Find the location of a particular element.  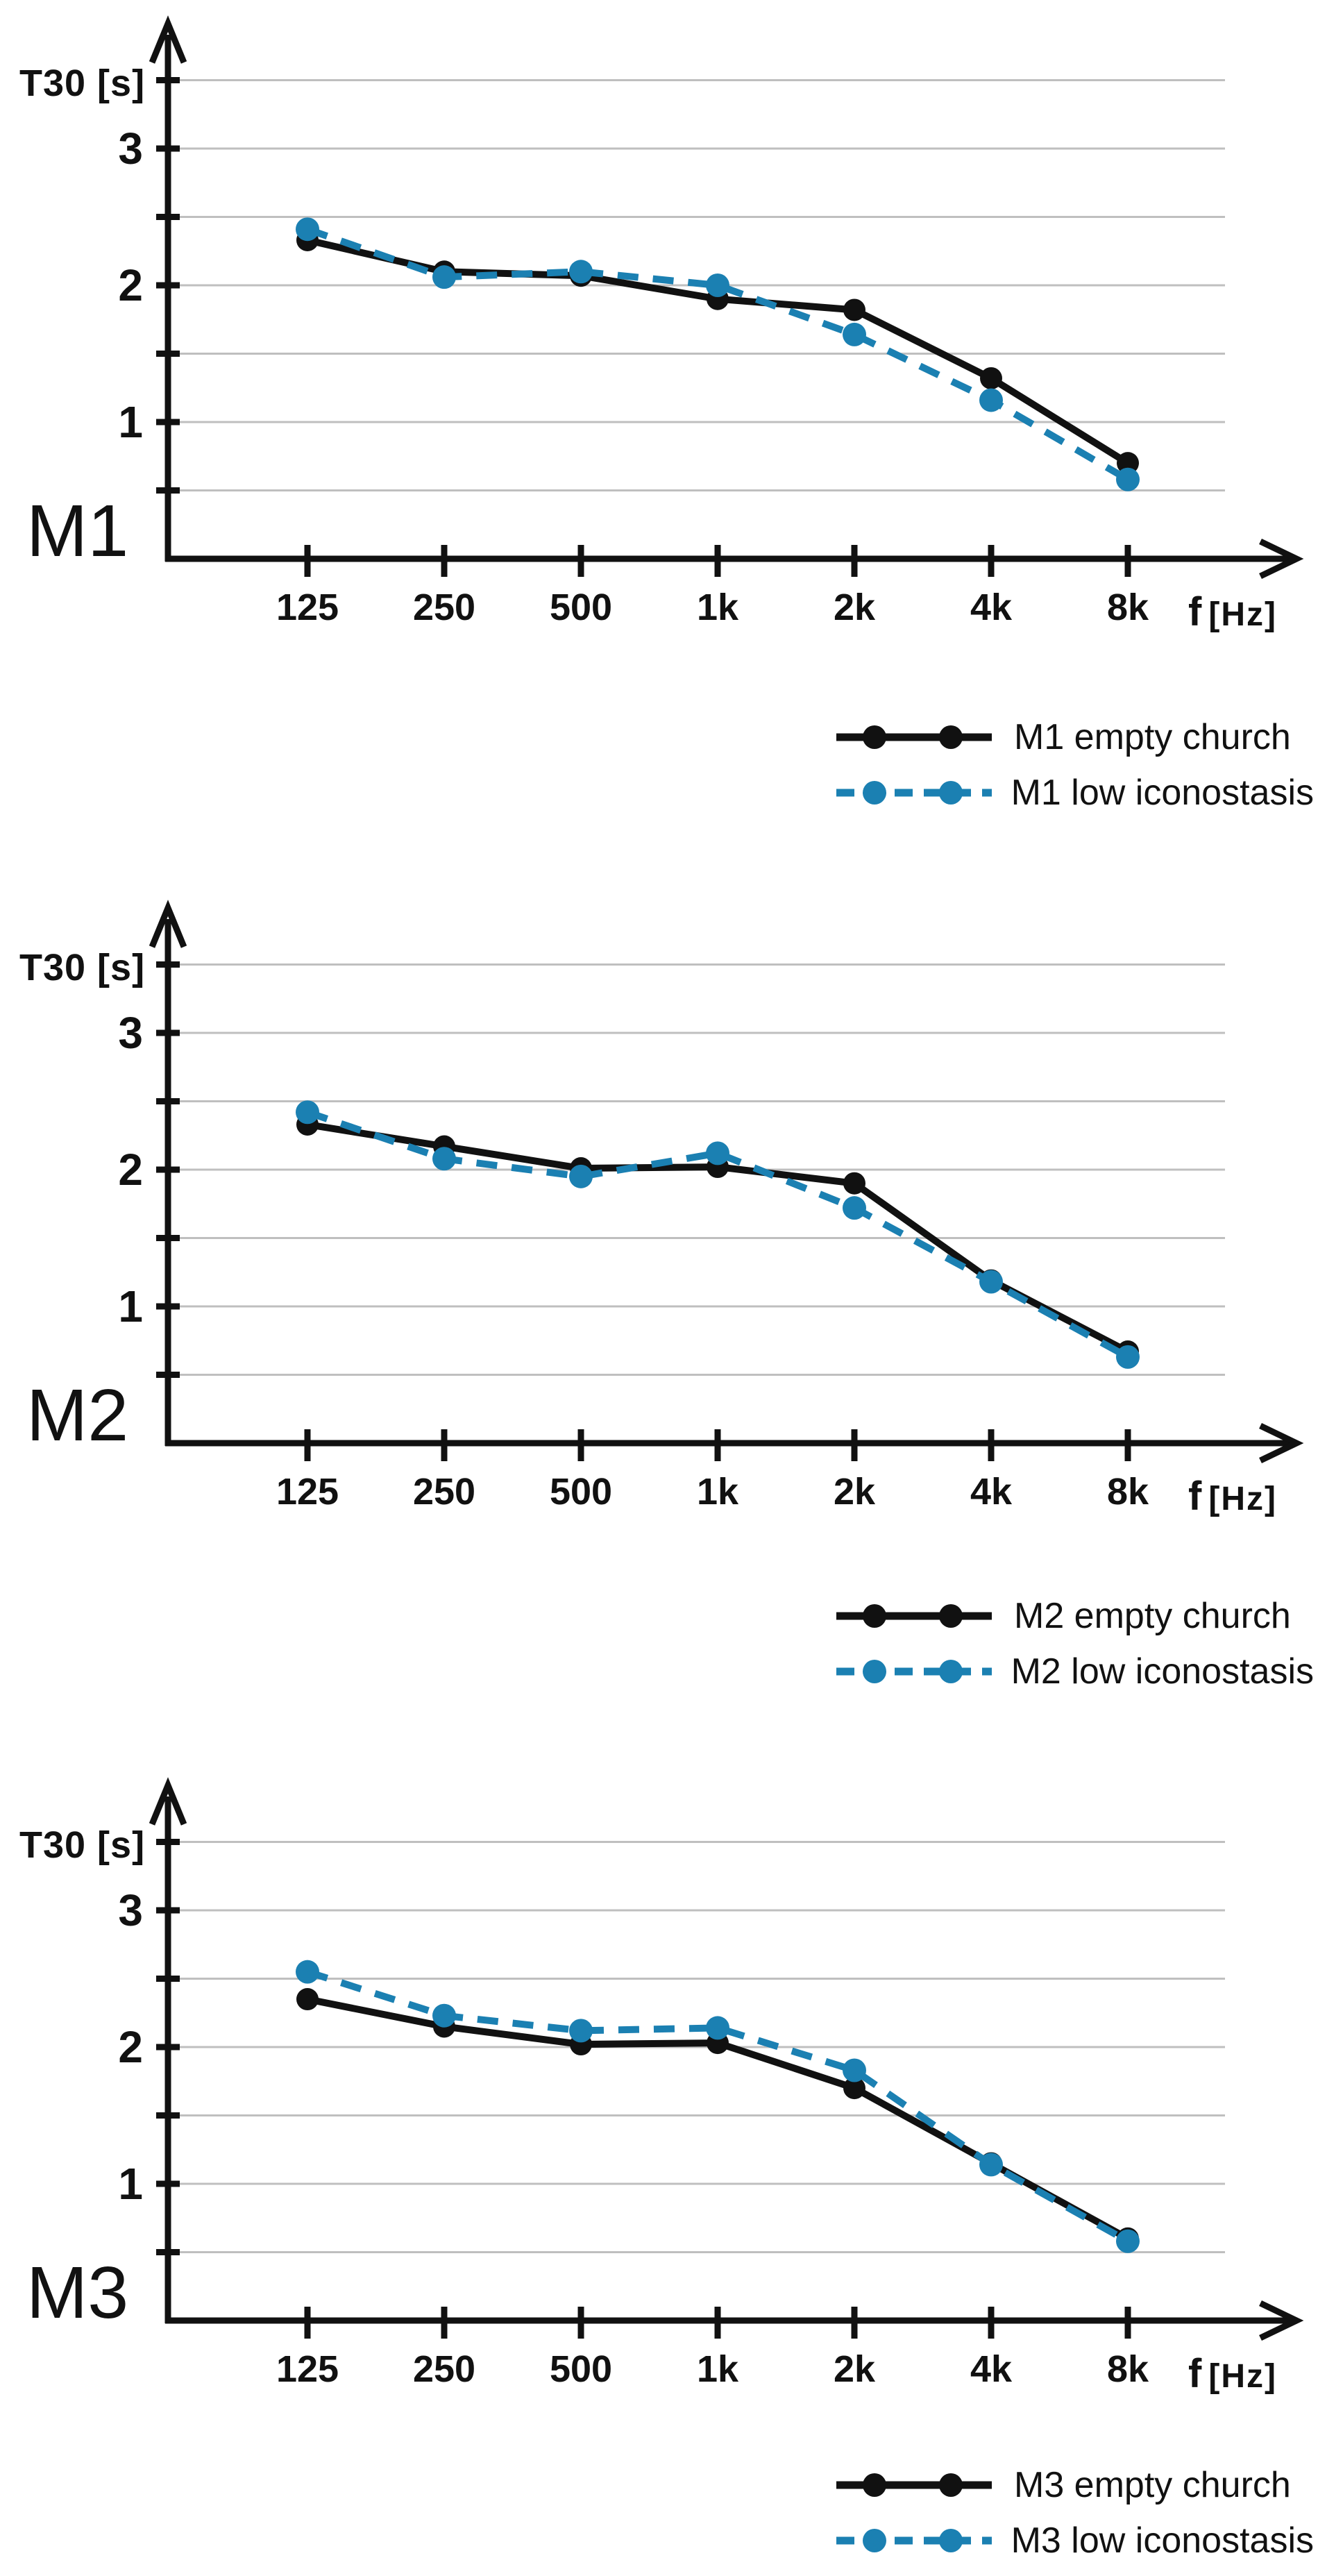

legend-item: M2 low iconostasis is located at coordinates (1074, 1671).